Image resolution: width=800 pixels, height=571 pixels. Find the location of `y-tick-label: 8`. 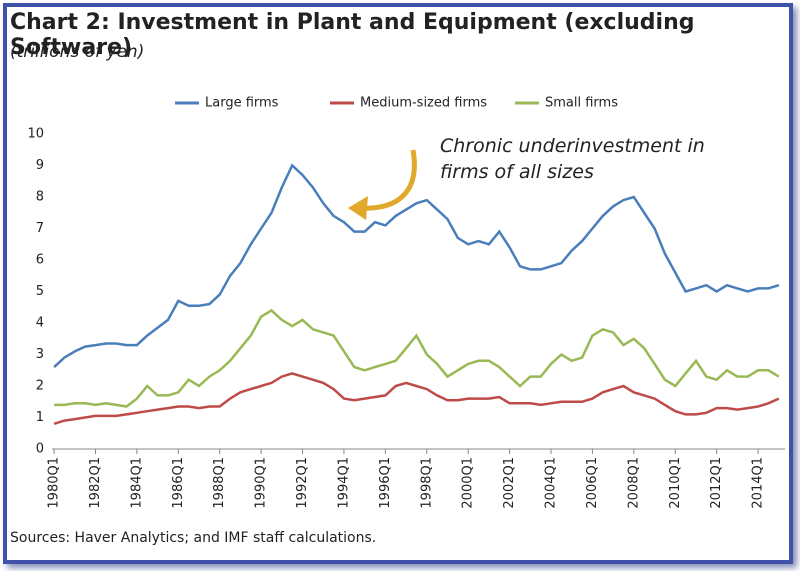

y-tick-label: 8 is located at coordinates (40, 197).